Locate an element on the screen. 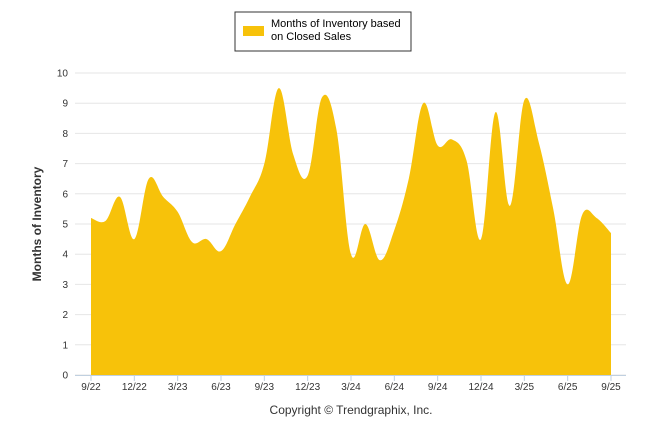 This screenshot has height=439, width=646. y-tick-label: 4 is located at coordinates (65, 255).